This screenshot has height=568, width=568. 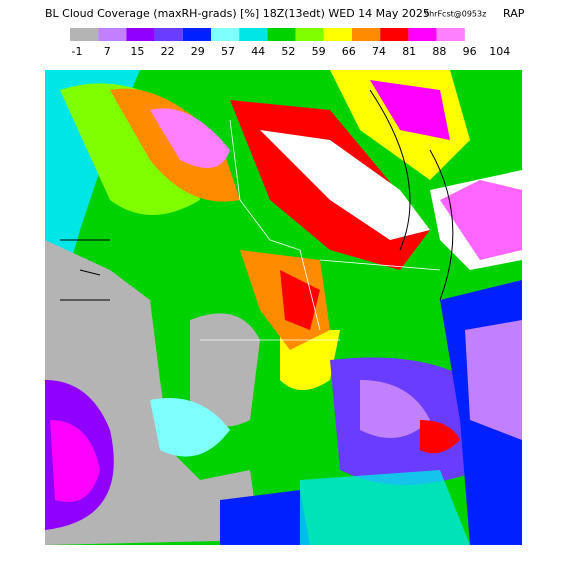 I want to click on model-label: RAP, so click(x=514, y=13).